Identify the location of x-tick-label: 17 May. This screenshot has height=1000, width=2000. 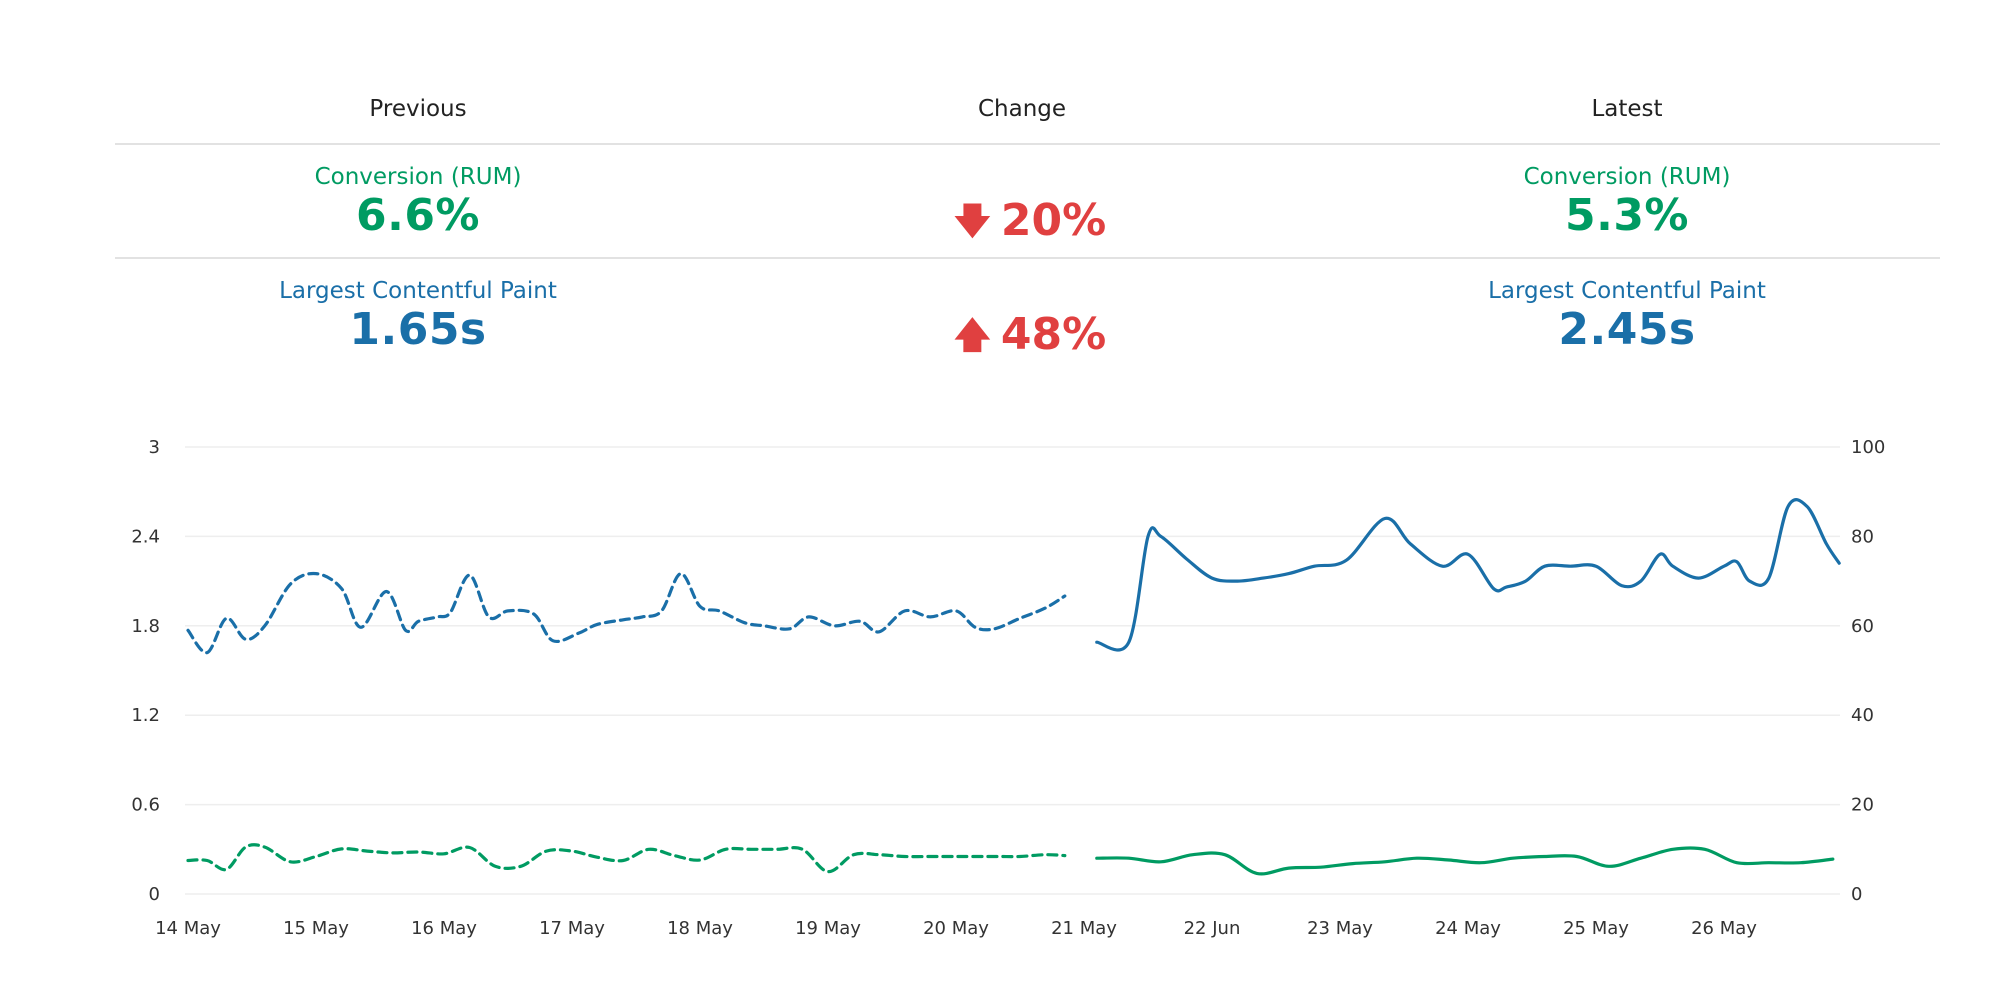
(572, 928).